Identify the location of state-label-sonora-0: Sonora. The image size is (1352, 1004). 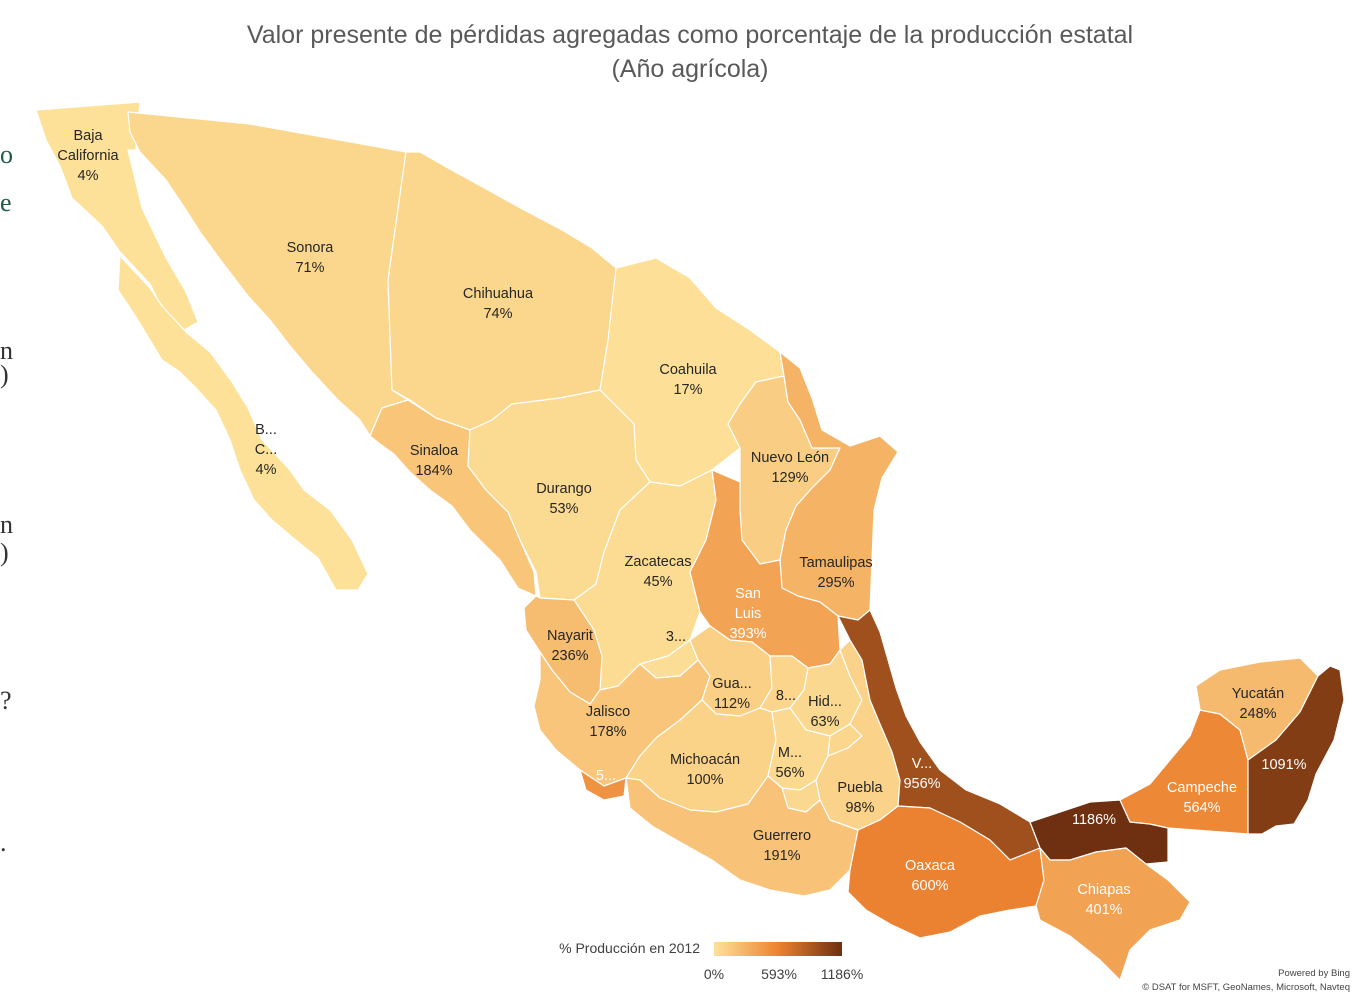
(311, 248).